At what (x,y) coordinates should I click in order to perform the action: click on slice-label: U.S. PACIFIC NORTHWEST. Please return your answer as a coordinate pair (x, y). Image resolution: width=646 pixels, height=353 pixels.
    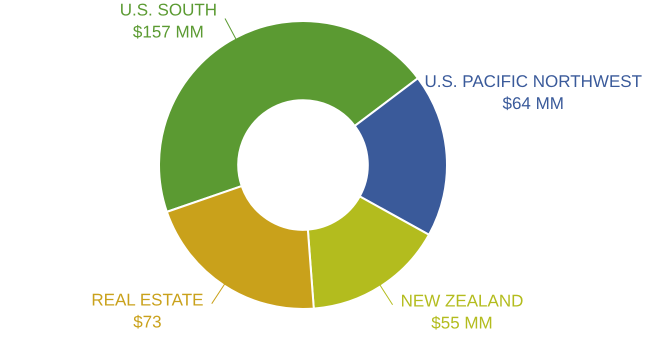
    Looking at the image, I should click on (533, 81).